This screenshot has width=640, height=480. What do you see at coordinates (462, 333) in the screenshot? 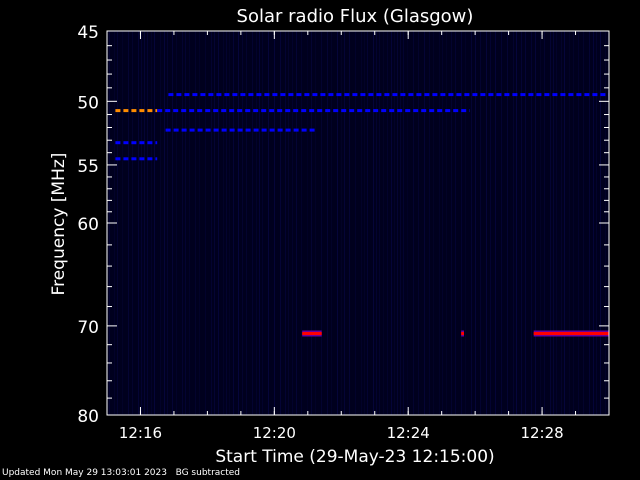
I see `emission-71MHz-b-core` at bounding box center [462, 333].